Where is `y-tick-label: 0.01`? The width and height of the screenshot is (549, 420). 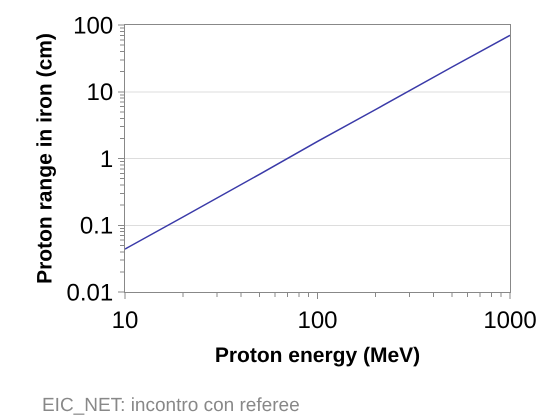 y-tick-label: 0.01 is located at coordinates (90, 292).